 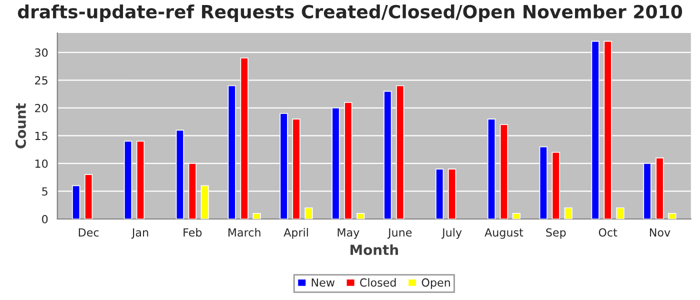 I want to click on y-tick-label: 20, so click(x=41, y=108).